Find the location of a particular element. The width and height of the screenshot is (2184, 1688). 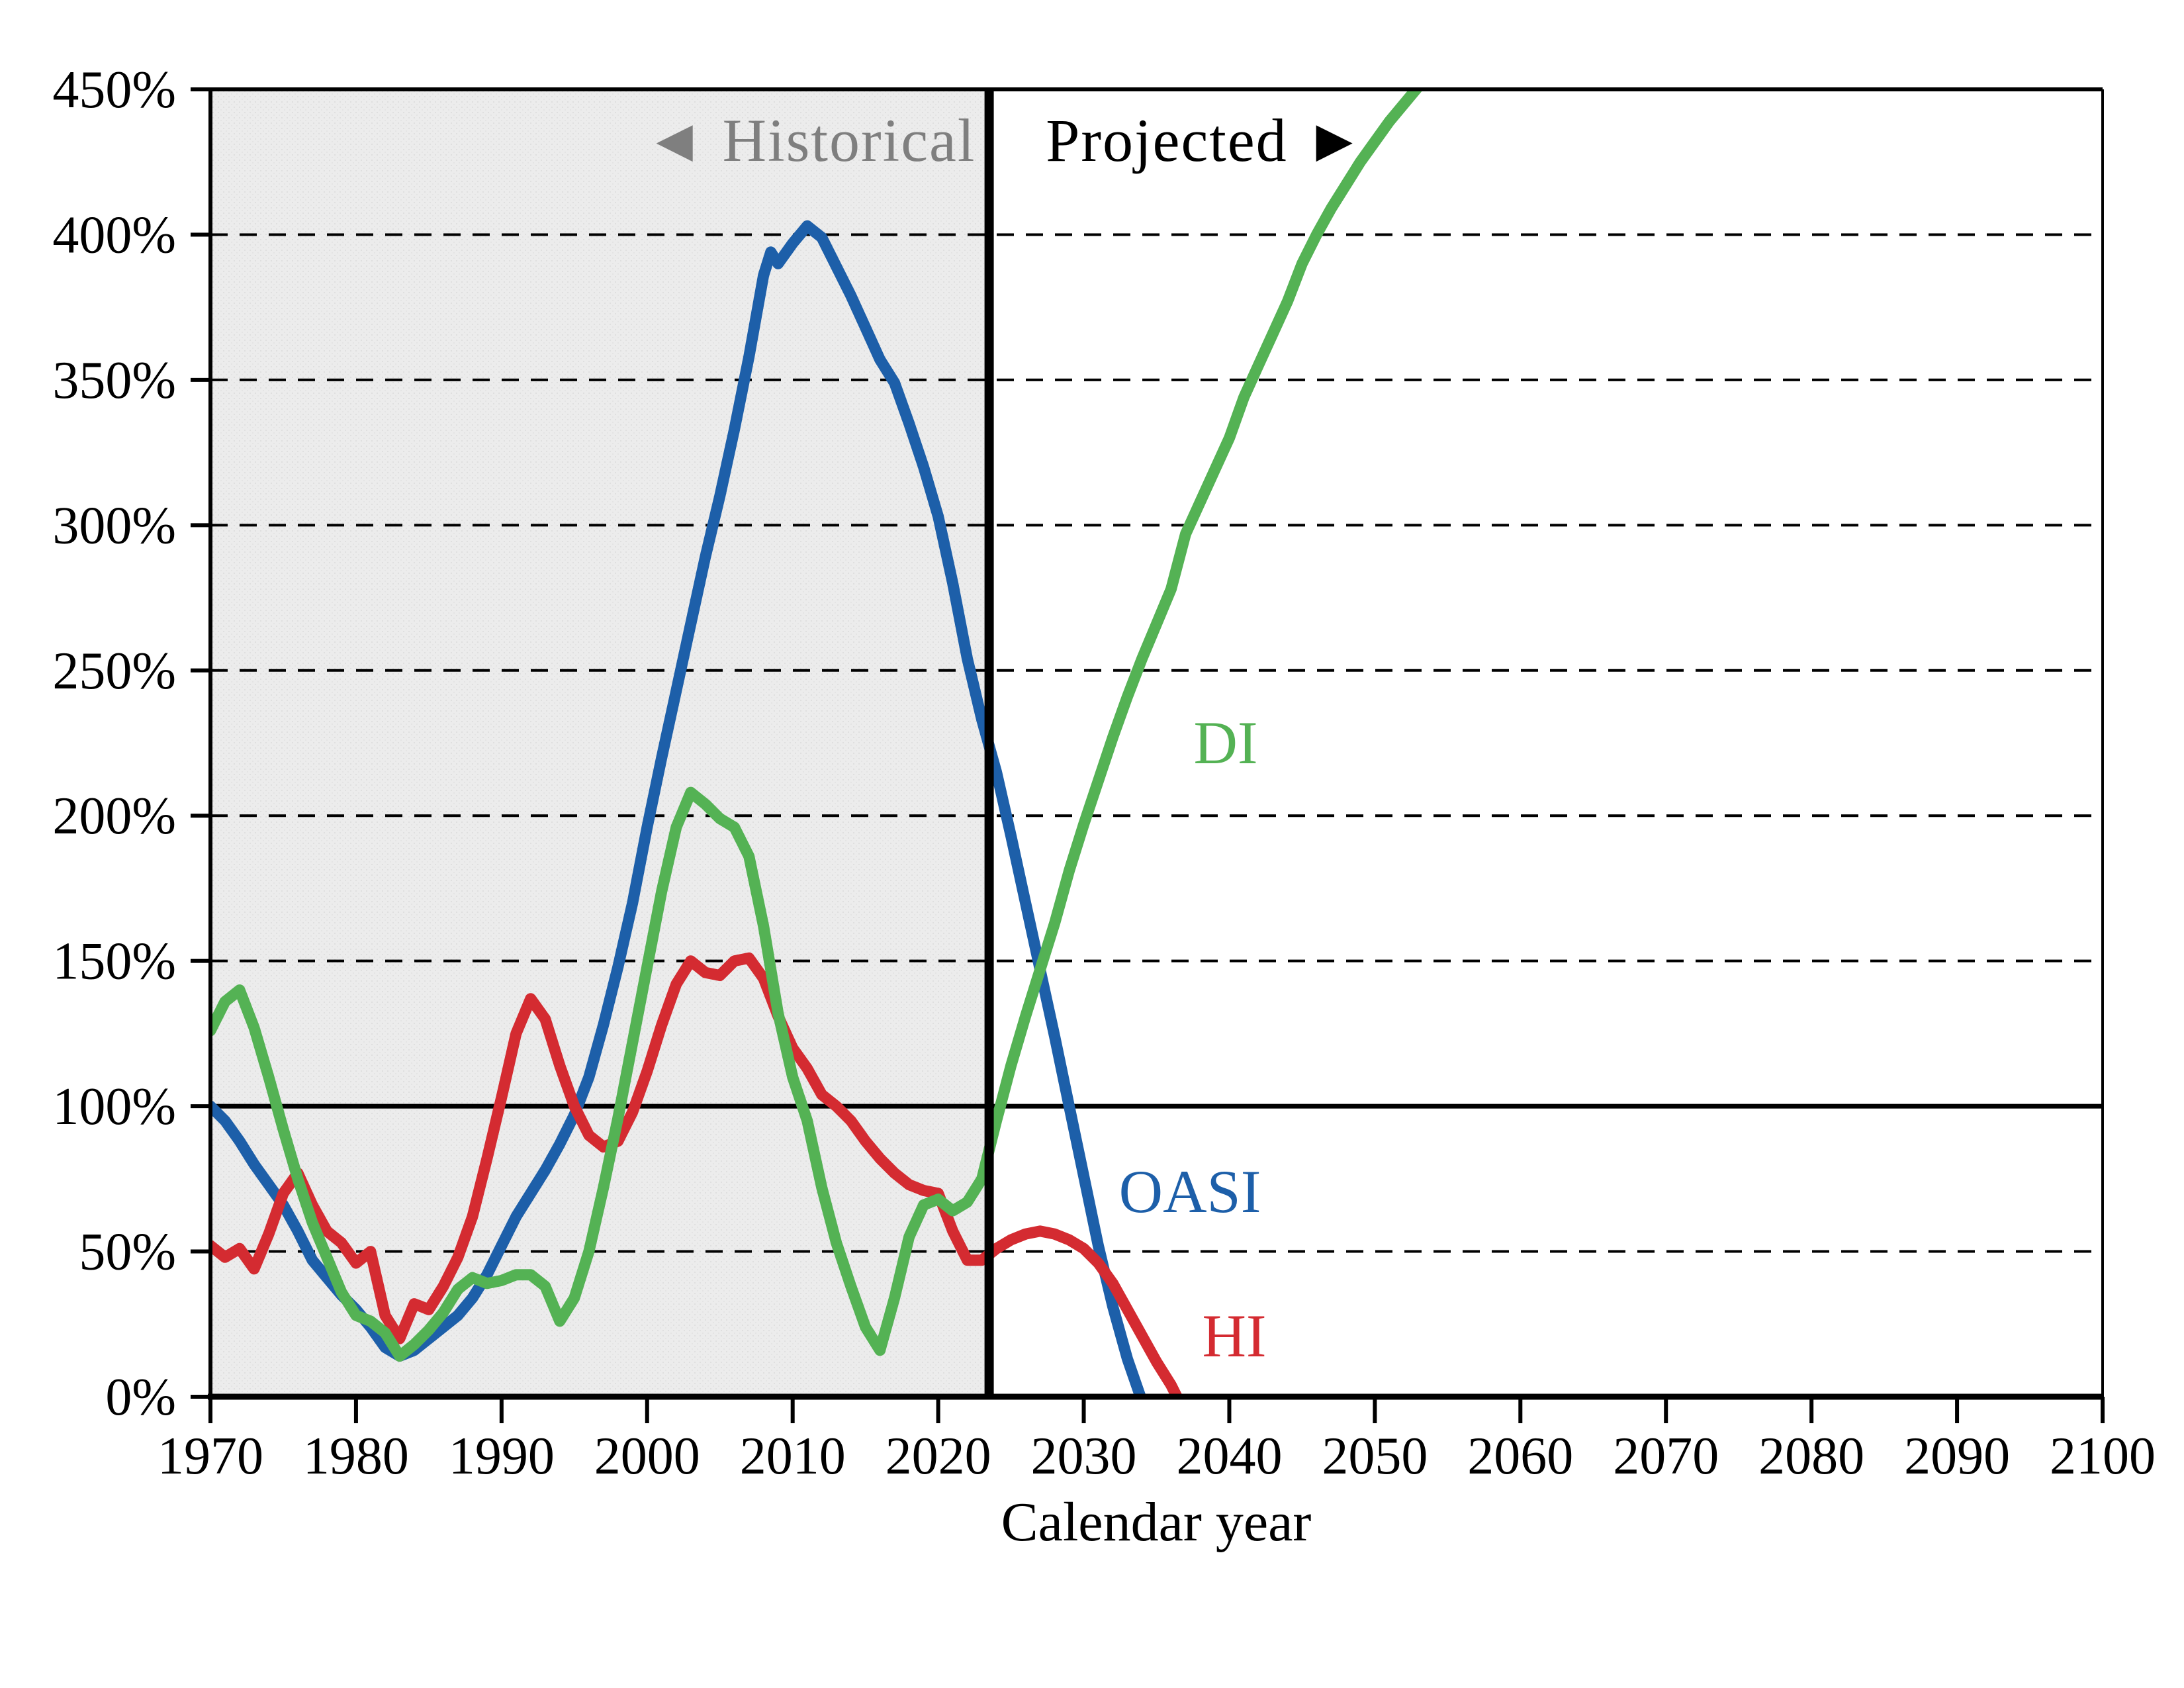

x-tick-label-2030: 2030 is located at coordinates (1084, 1456).